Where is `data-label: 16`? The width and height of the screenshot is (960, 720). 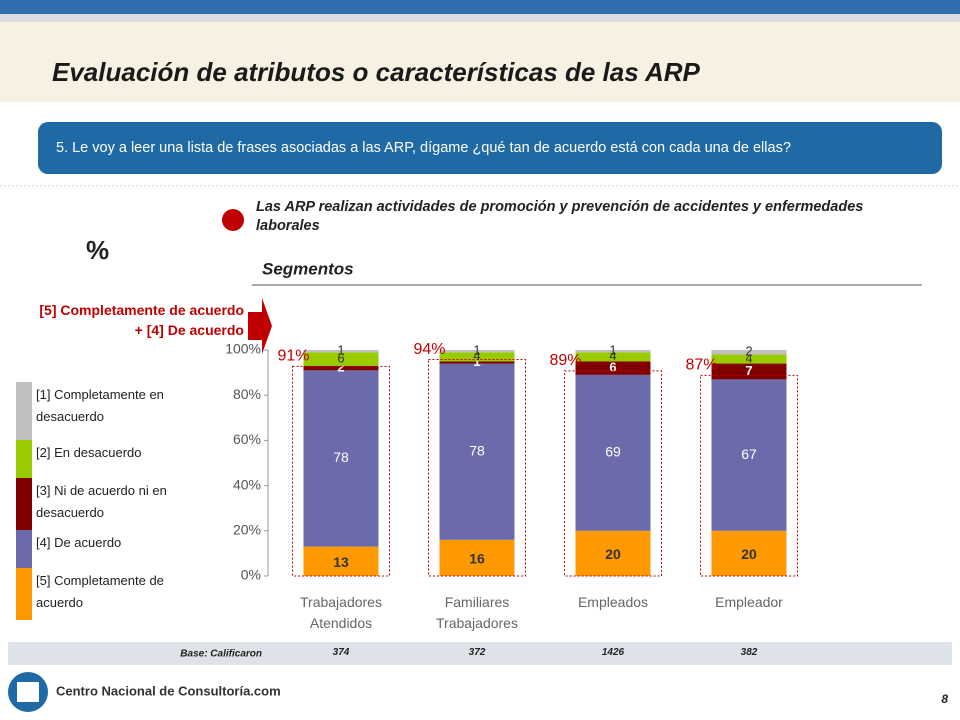
data-label: 16 is located at coordinates (477, 559).